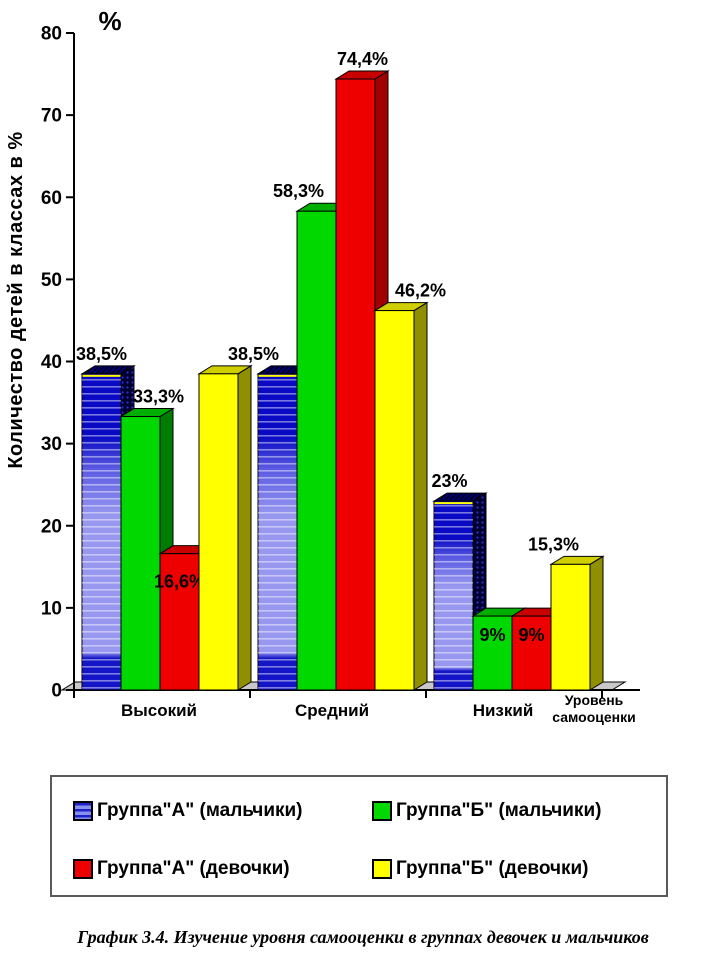  What do you see at coordinates (83, 869) in the screenshot?
I see `legend-swatch-red-icon` at bounding box center [83, 869].